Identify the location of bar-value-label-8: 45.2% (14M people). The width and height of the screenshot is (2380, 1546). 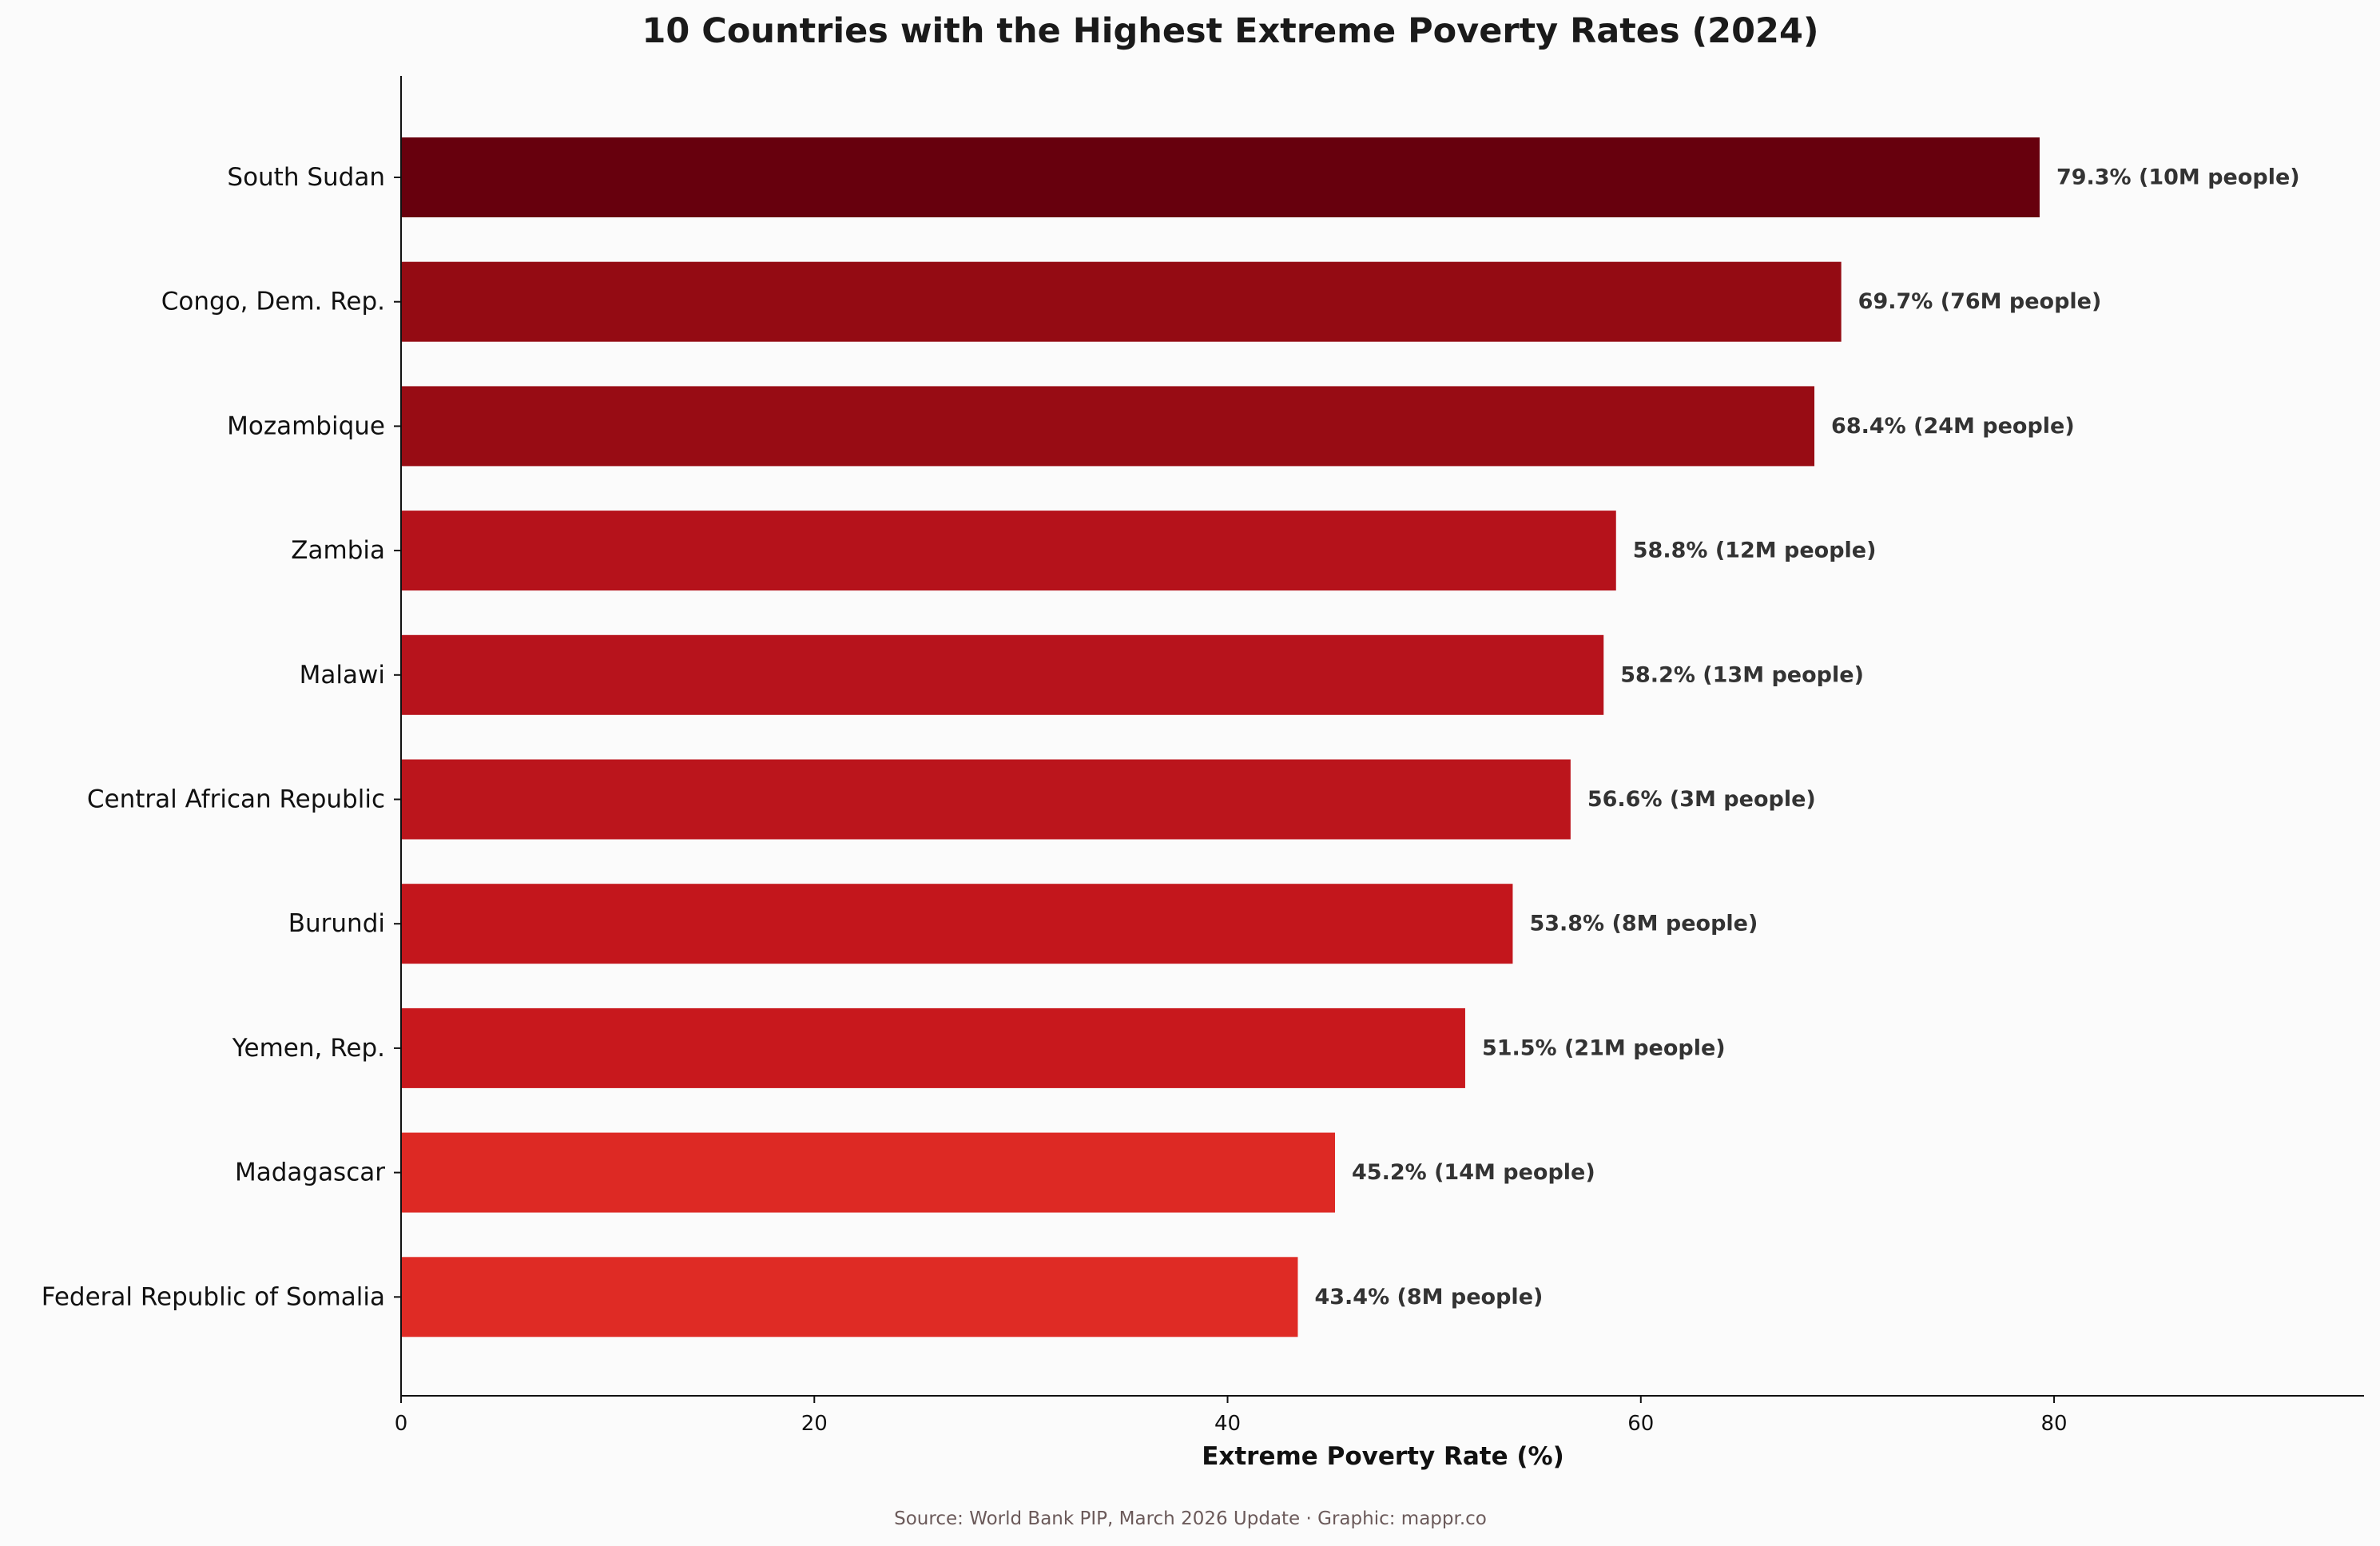
(1473, 1172).